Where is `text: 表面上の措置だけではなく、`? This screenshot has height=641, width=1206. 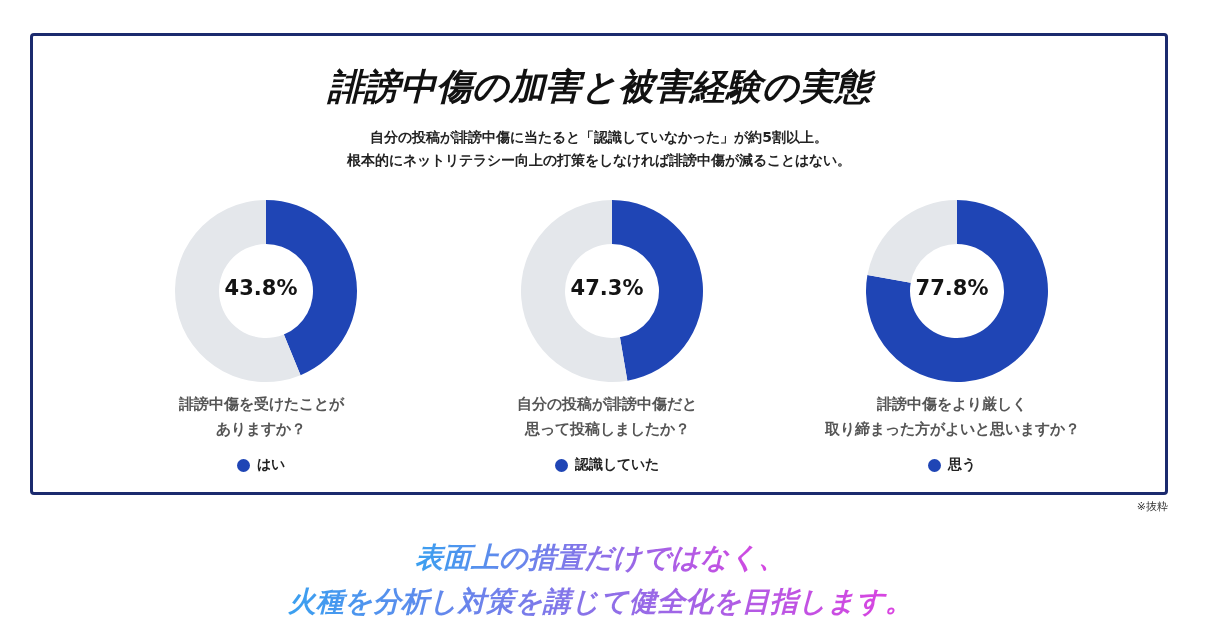 text: 表面上の措置だけではなく、 is located at coordinates (603, 557).